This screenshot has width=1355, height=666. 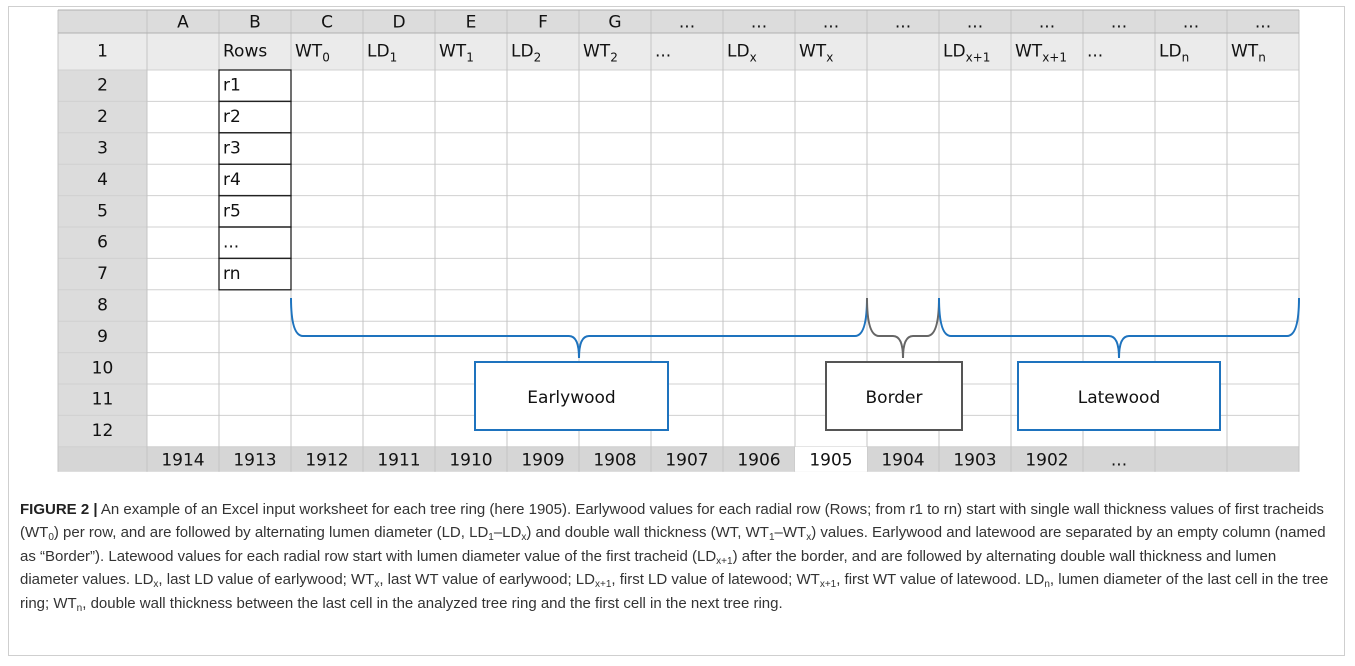 What do you see at coordinates (51, 538) in the screenshot?
I see `caption-subscript: 0` at bounding box center [51, 538].